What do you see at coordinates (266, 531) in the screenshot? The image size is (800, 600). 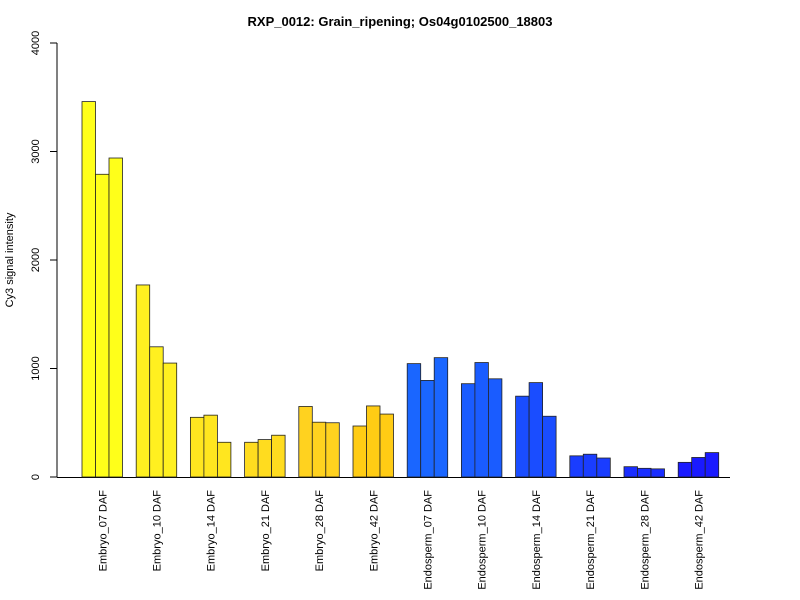 I see `x-tick-label: Embryo_21 DAF` at bounding box center [266, 531].